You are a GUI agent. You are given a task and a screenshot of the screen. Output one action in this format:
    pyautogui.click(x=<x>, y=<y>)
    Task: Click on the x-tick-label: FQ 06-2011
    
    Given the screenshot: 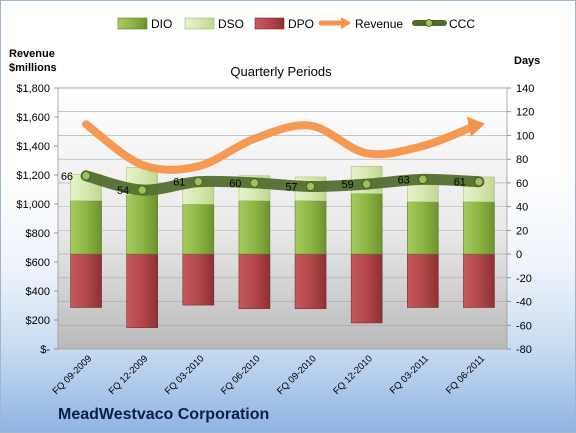 What is the action you would take?
    pyautogui.click(x=465, y=374)
    